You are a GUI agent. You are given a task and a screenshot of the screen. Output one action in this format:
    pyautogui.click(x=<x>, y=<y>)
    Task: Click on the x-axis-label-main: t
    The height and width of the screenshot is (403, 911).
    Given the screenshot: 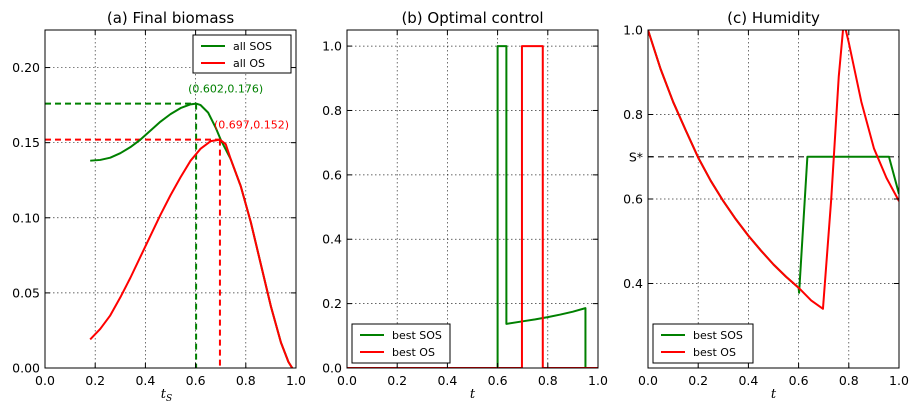 What is the action you would take?
    pyautogui.click(x=164, y=394)
    